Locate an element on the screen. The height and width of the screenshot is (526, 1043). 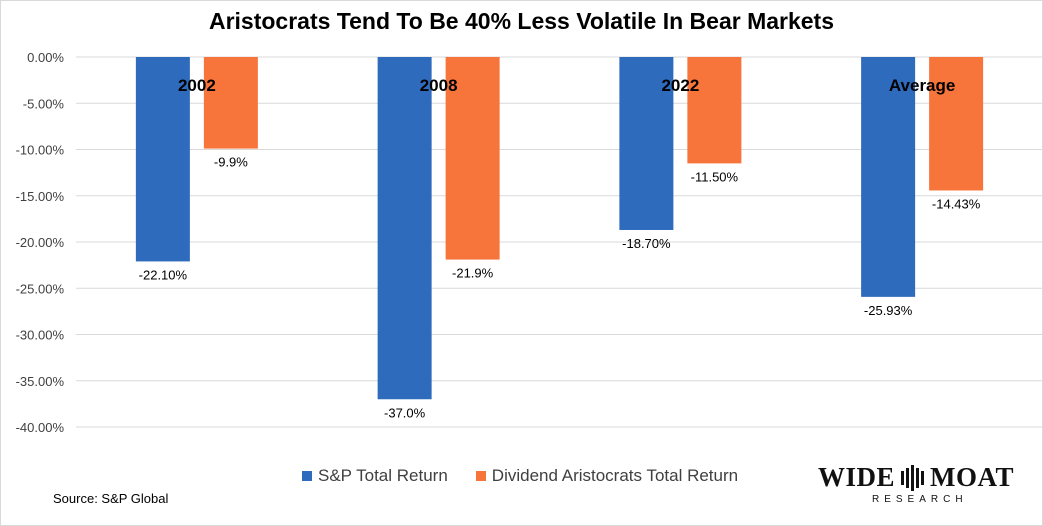
legend-swatch-aristocrats is located at coordinates (480, 476).